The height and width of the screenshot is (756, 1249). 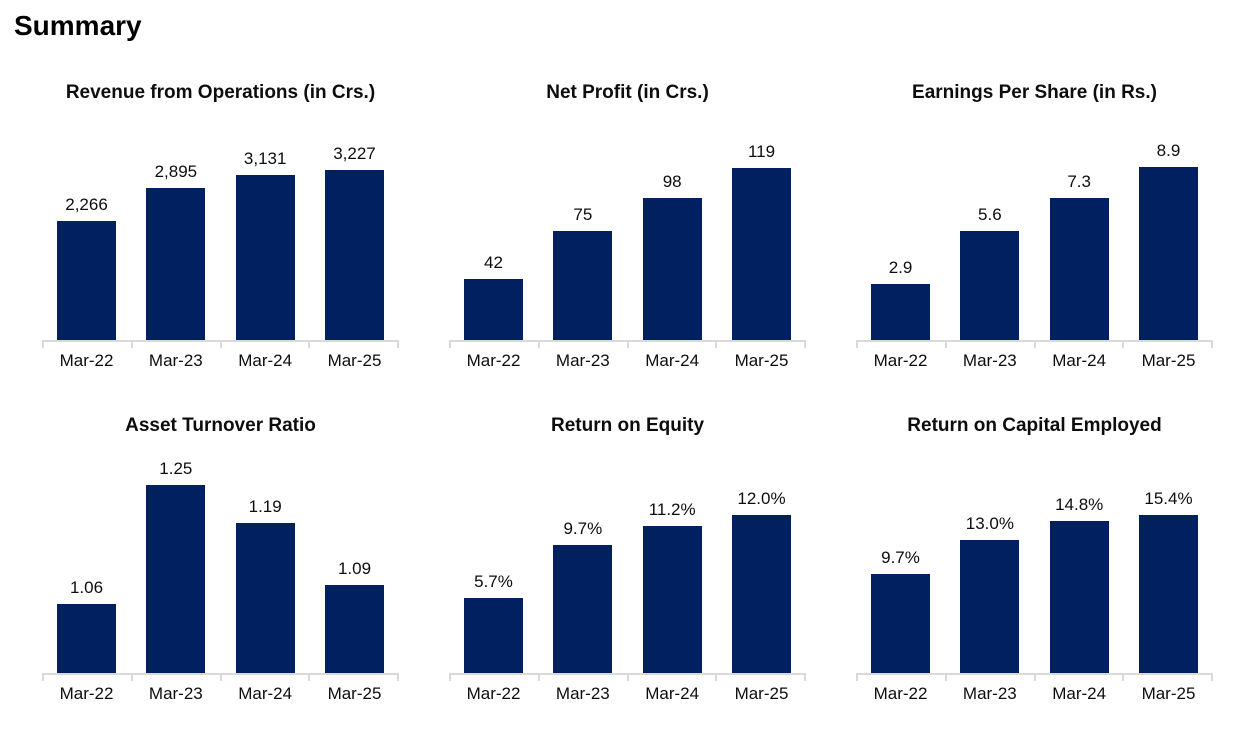 I want to click on plot-area: 5.7% 9.7% 11.2% 12.0%, so click(x=627, y=558).